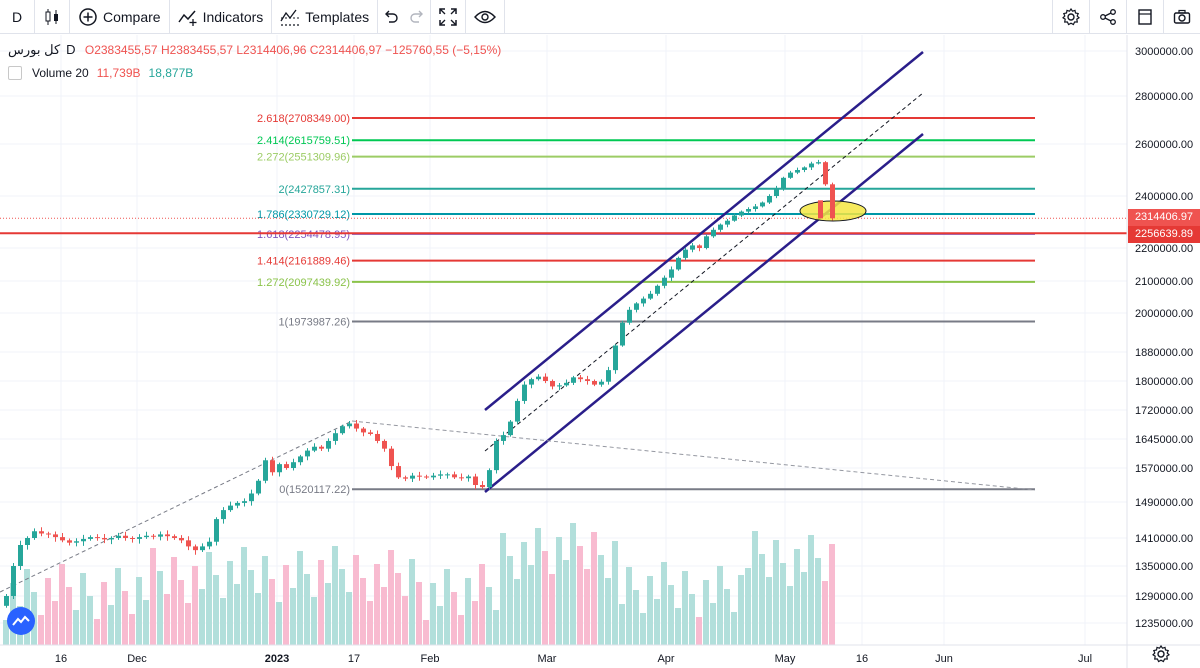  I want to click on fib-level-label: 2.272(2551309.96), so click(303, 158).